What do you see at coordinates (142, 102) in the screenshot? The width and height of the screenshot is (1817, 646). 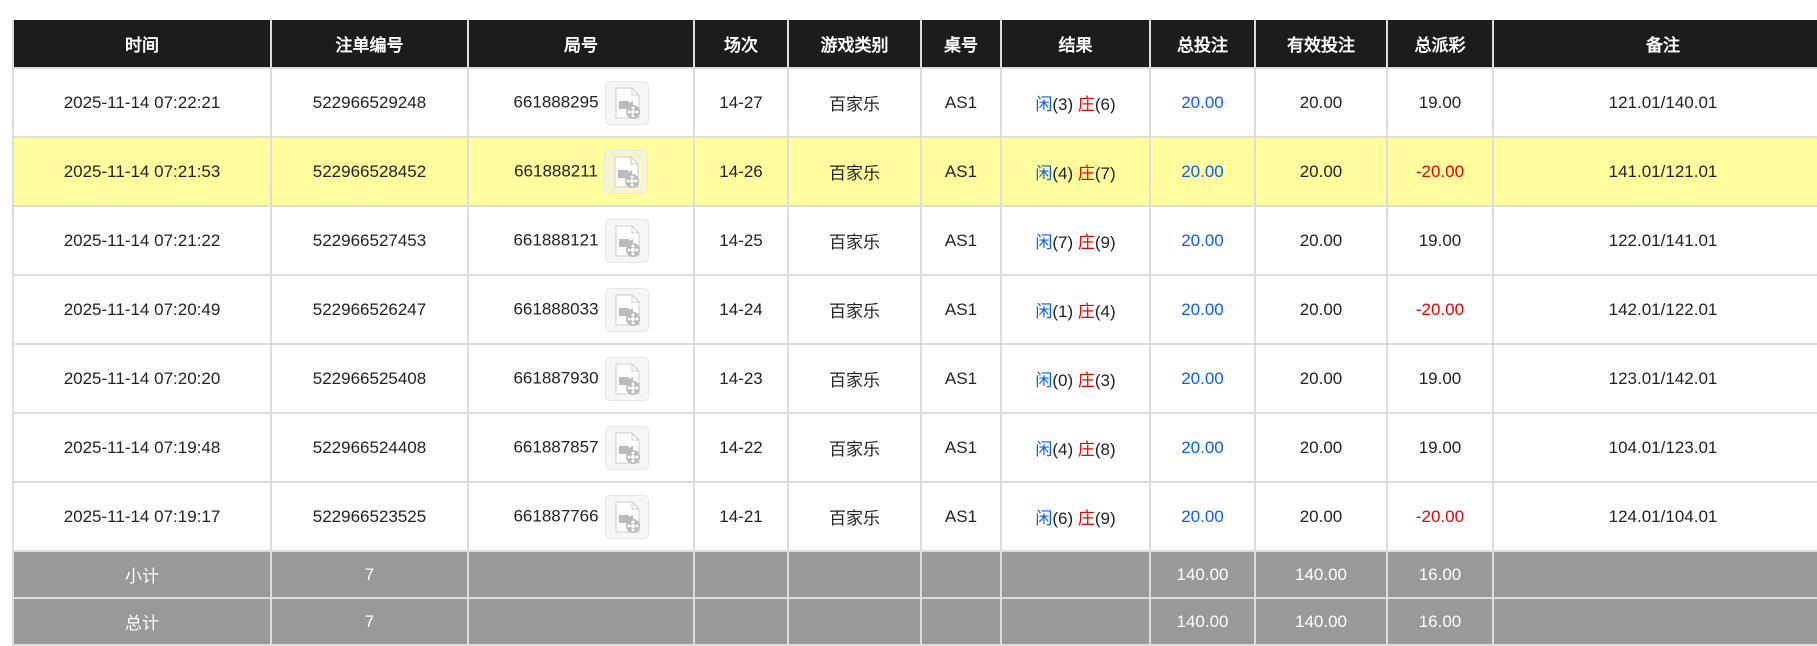 I see `cell-time: 2025-11-14 07:22:21` at bounding box center [142, 102].